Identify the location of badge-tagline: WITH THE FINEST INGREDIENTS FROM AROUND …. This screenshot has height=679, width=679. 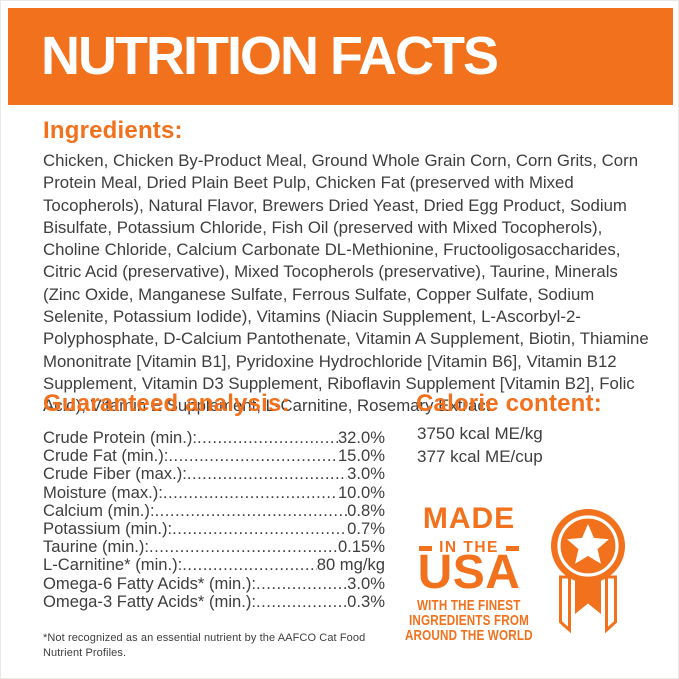
(469, 621).